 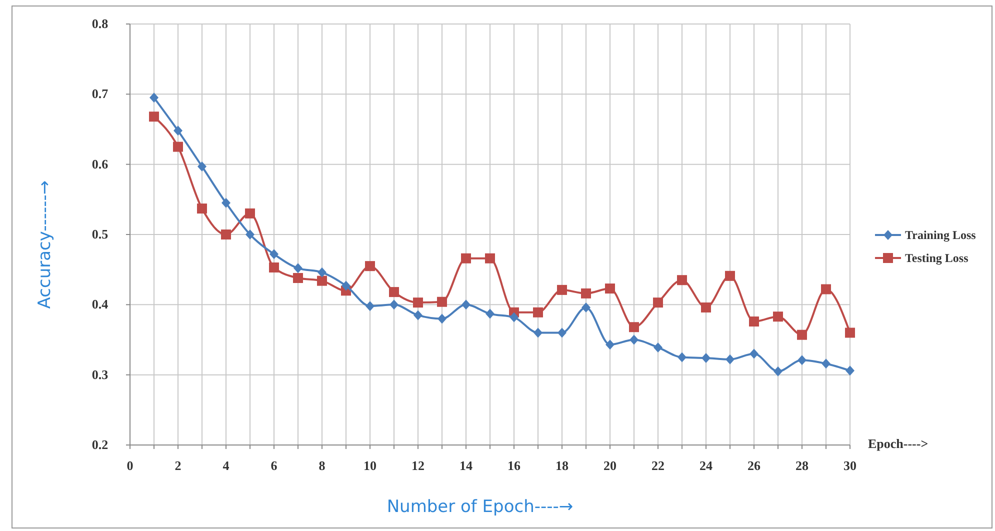 I want to click on y-tick-label: 0.8, so click(x=100, y=23).